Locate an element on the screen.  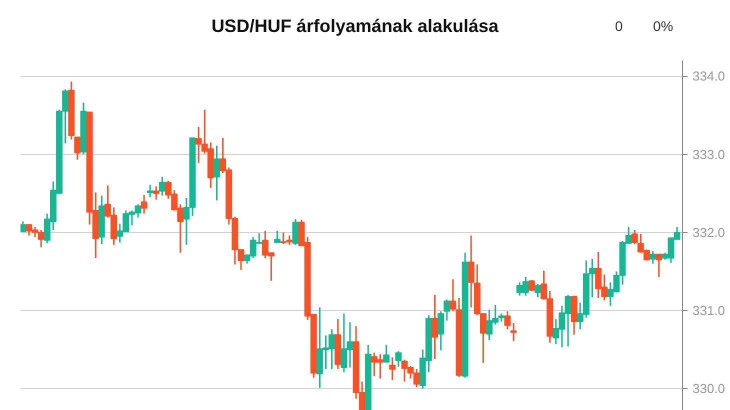
chart-title: USD/HUF árfolyamának alakulása is located at coordinates (355, 26).